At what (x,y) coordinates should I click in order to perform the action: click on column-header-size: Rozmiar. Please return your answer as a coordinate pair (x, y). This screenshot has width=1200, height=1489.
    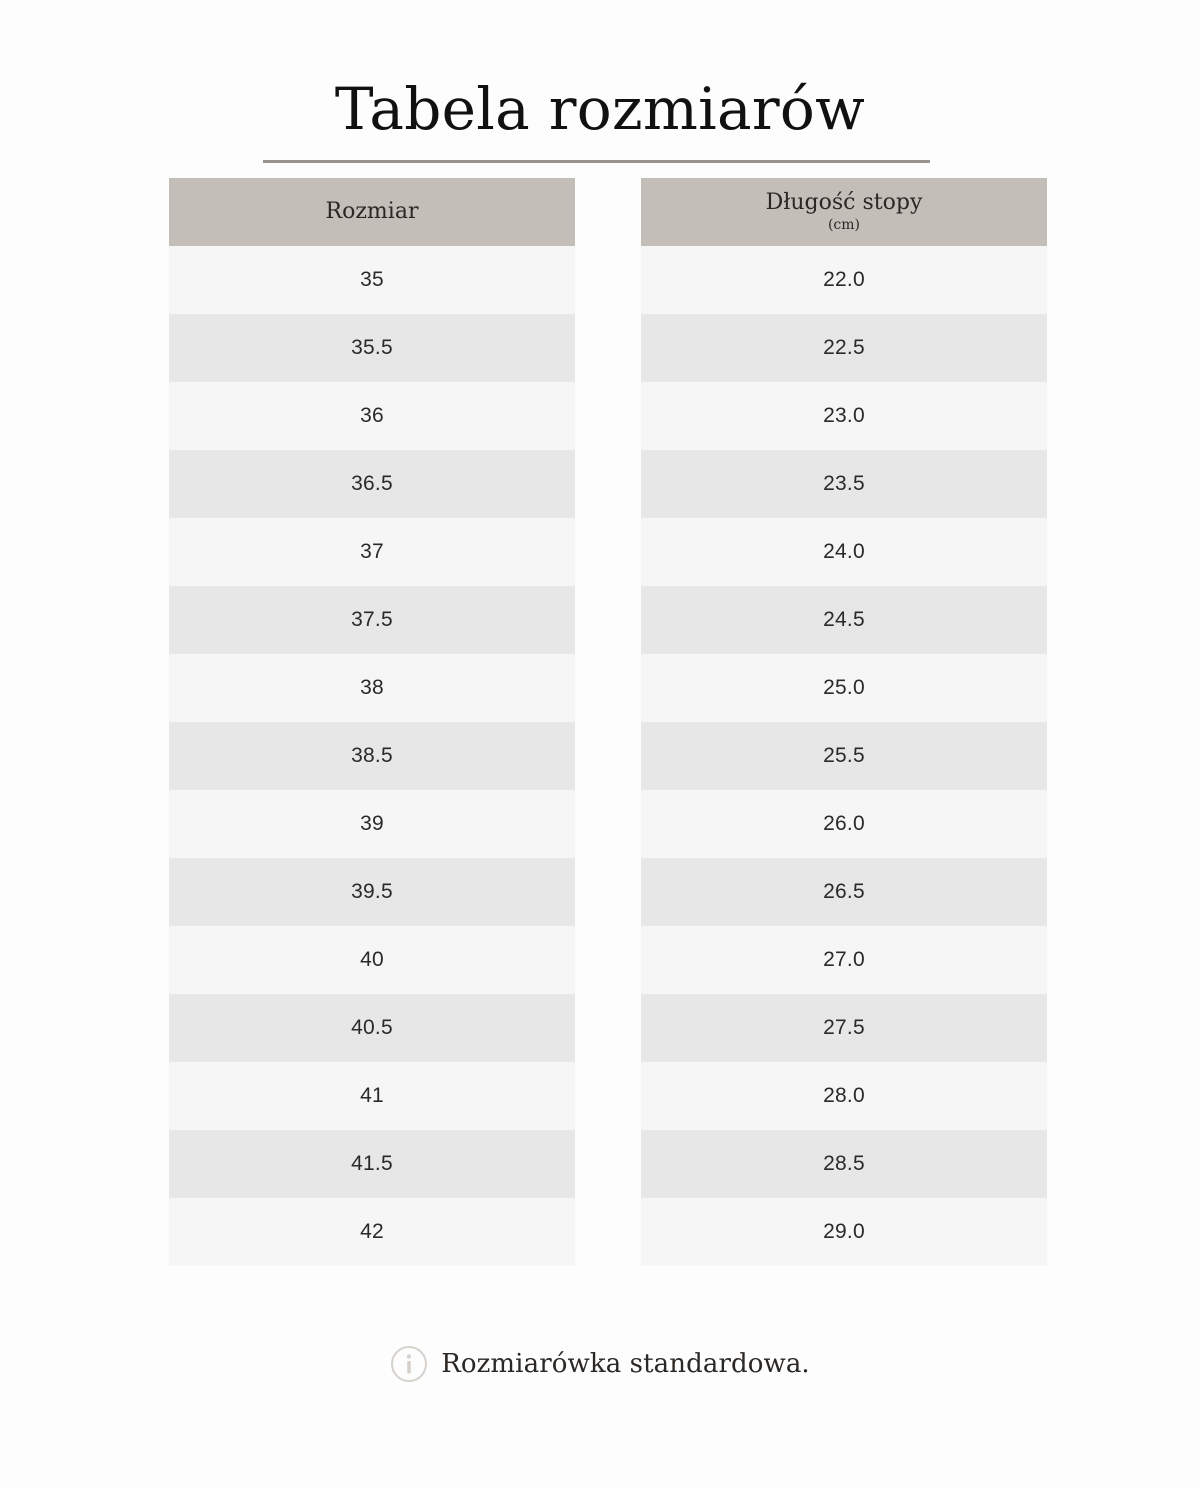
    Looking at the image, I should click on (372, 212).